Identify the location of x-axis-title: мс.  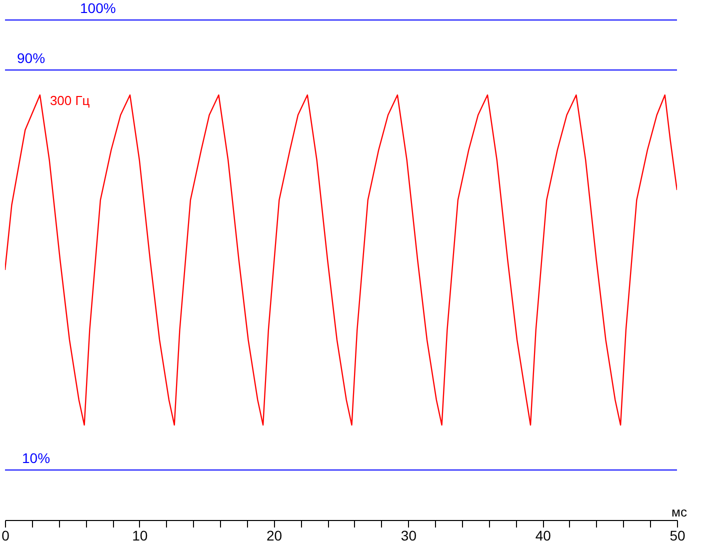
(680, 512).